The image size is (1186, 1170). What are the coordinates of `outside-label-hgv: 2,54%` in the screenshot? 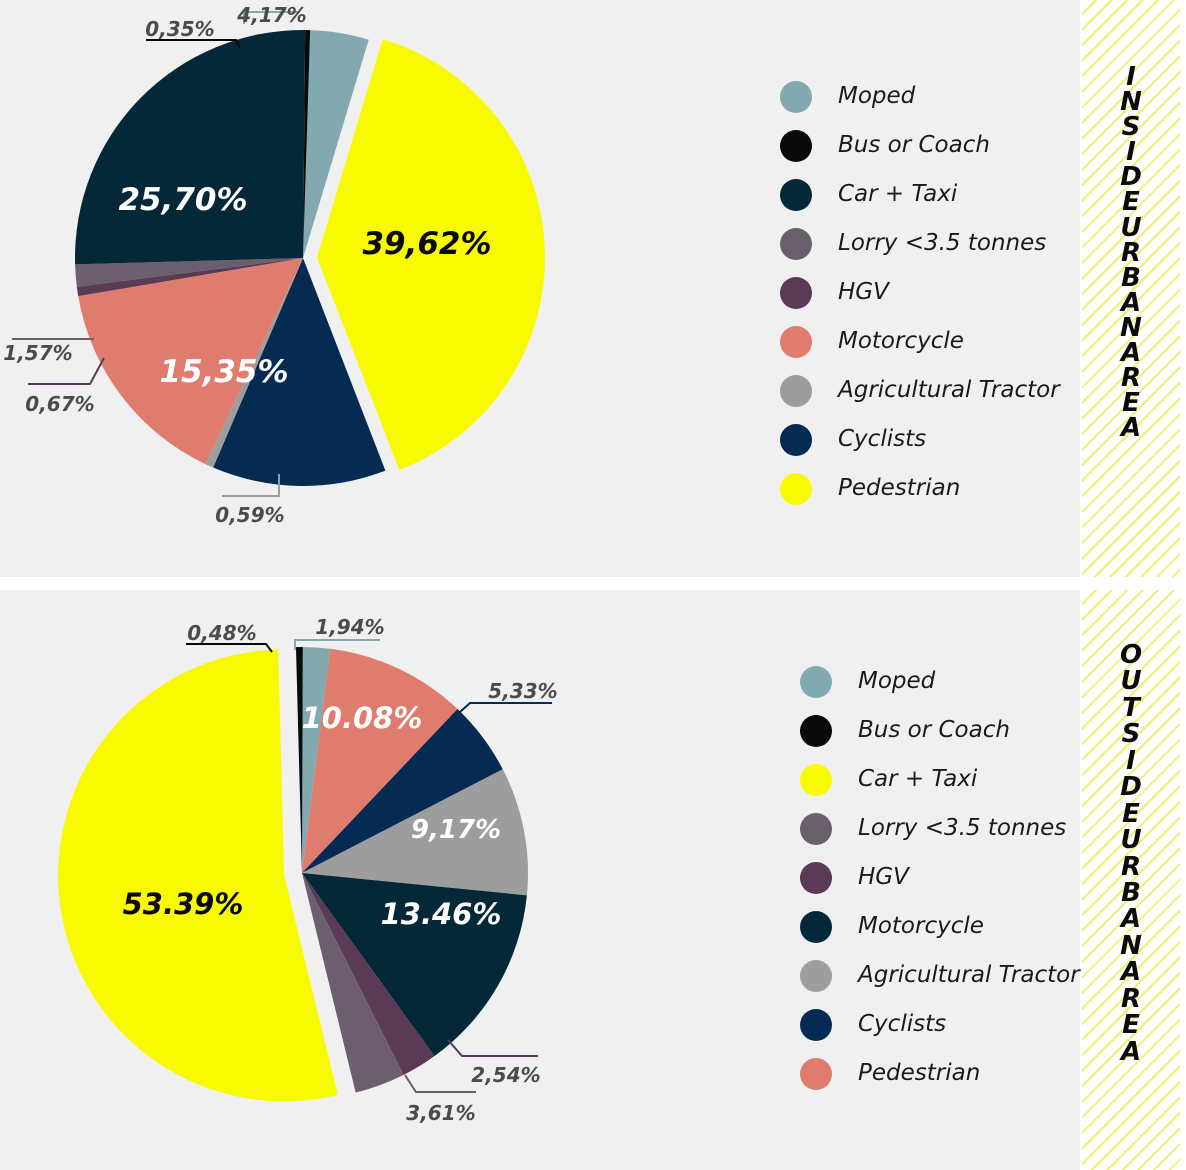 It's located at (505, 1075).